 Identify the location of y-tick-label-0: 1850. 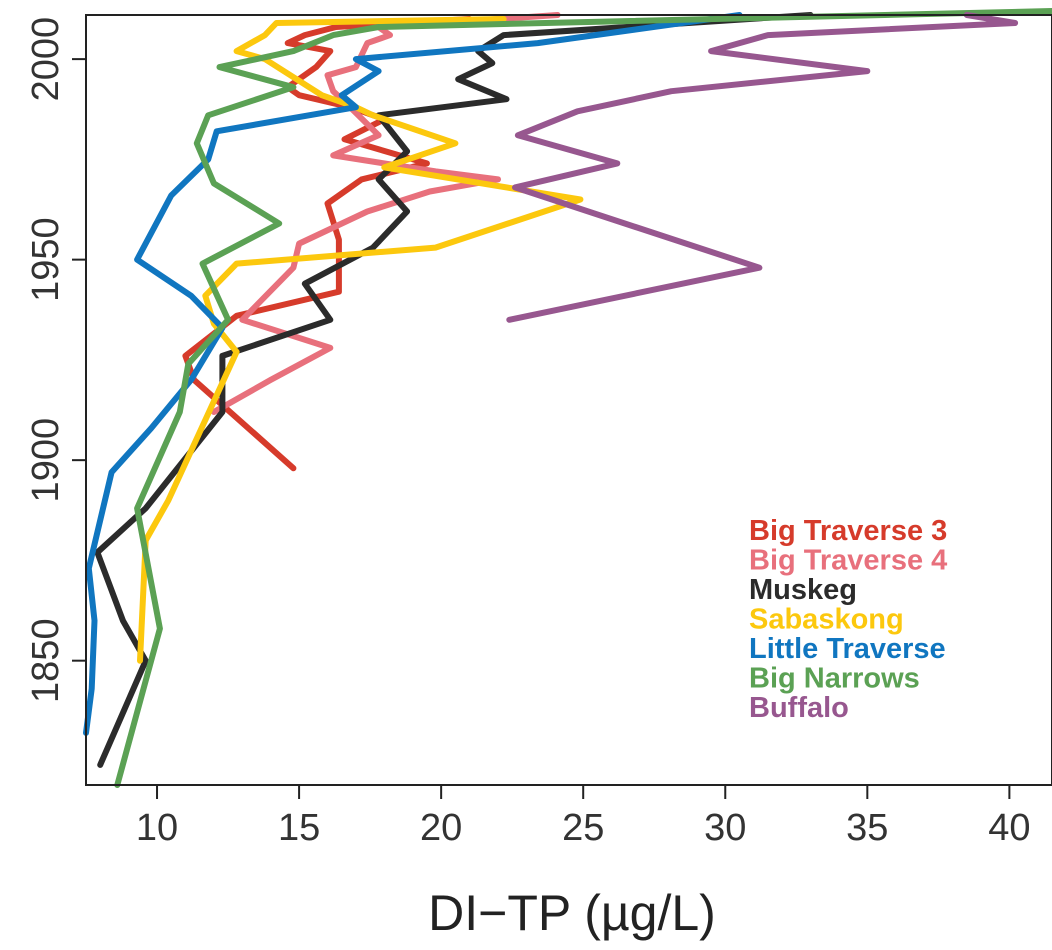
(46, 660).